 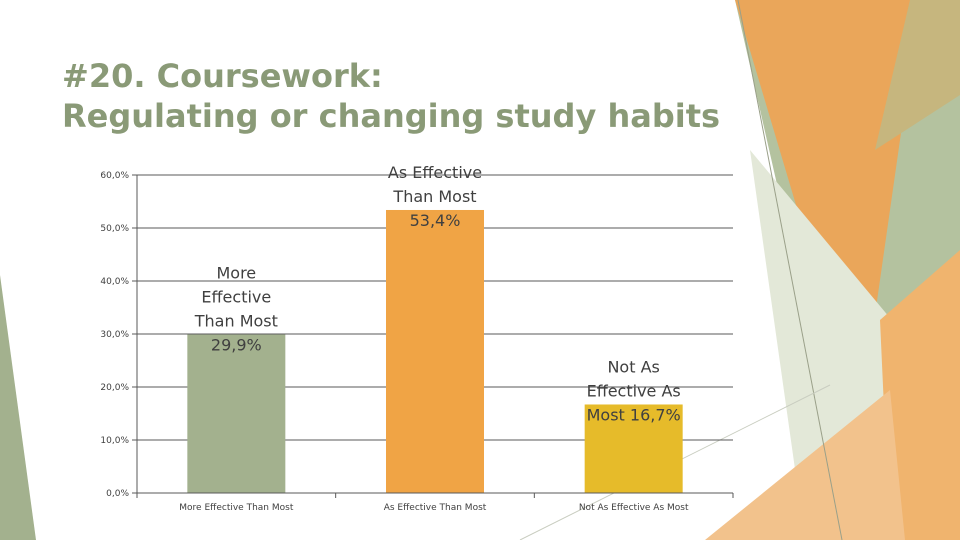 I want to click on data-label-line: As Effective, so click(x=435, y=172).